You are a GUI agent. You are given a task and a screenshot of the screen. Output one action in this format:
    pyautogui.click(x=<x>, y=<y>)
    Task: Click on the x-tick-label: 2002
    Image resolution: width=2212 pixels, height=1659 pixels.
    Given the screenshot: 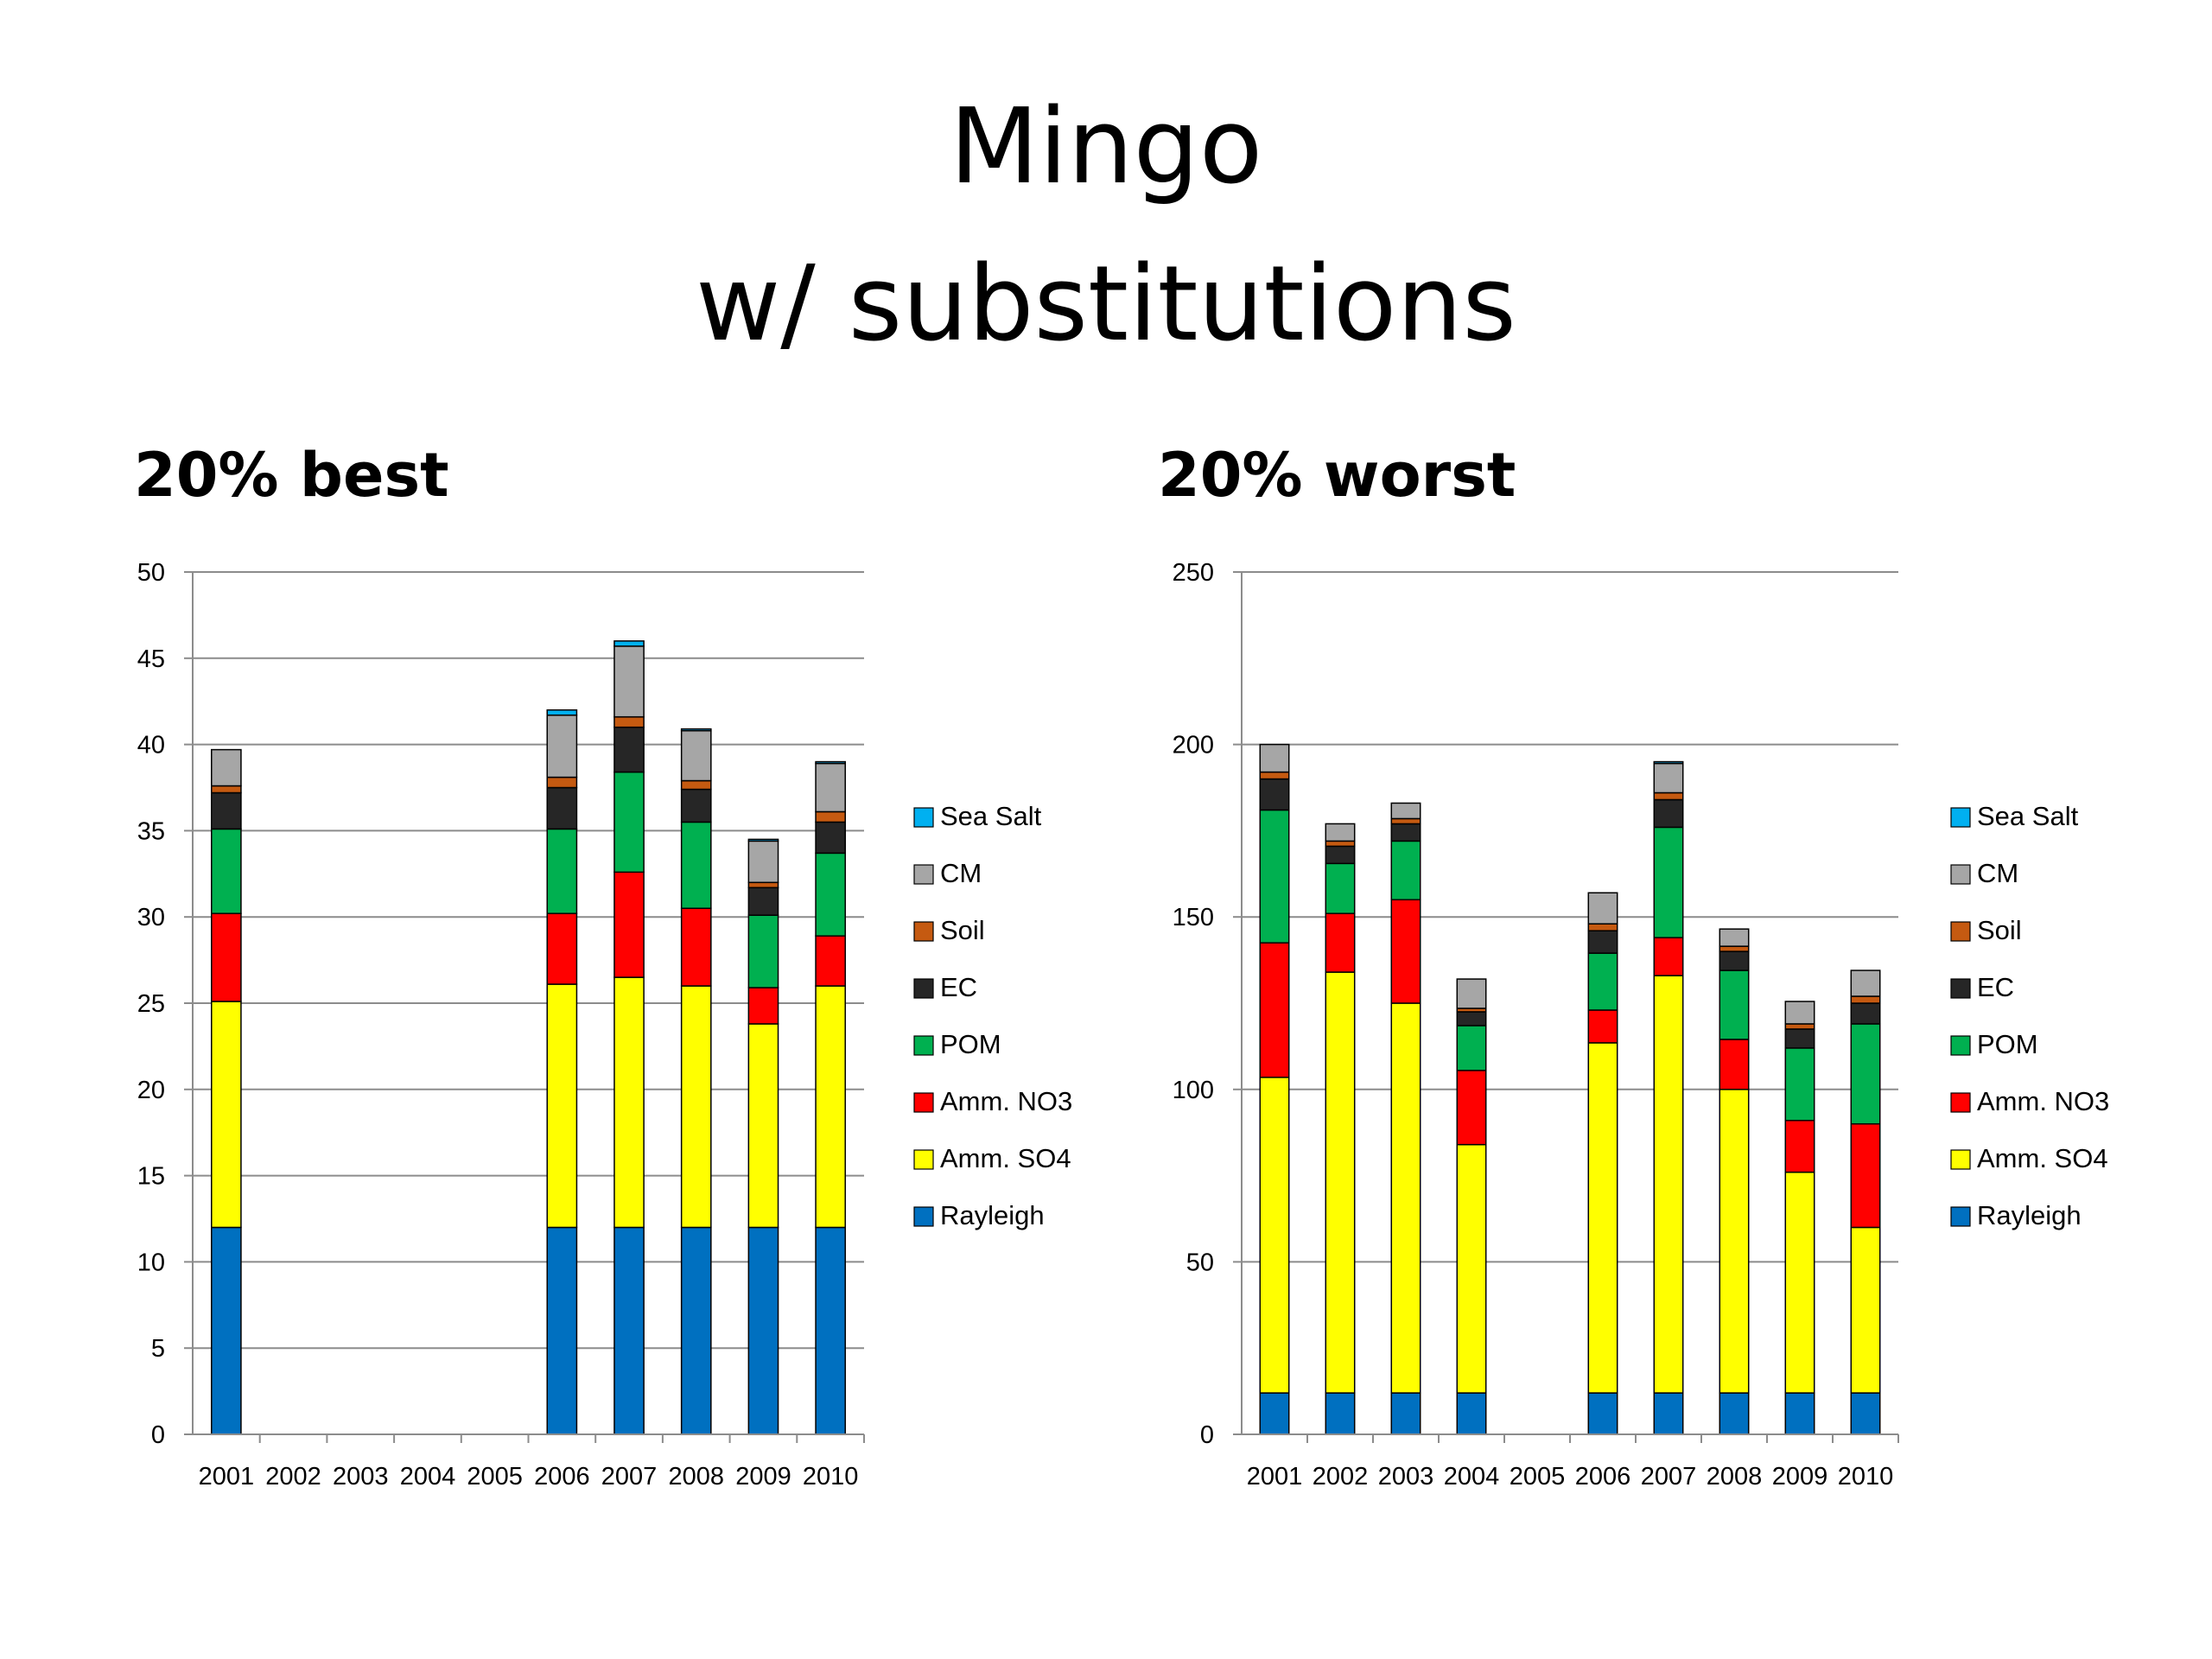 What is the action you would take?
    pyautogui.click(x=293, y=1477)
    